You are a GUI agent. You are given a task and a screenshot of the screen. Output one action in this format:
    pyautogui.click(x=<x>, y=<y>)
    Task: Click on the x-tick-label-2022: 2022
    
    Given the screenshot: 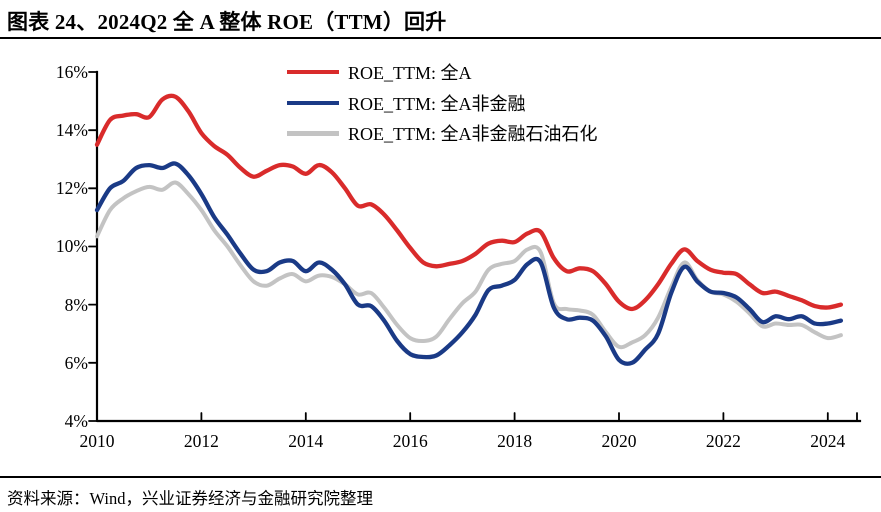 What is the action you would take?
    pyautogui.click(x=723, y=441)
    